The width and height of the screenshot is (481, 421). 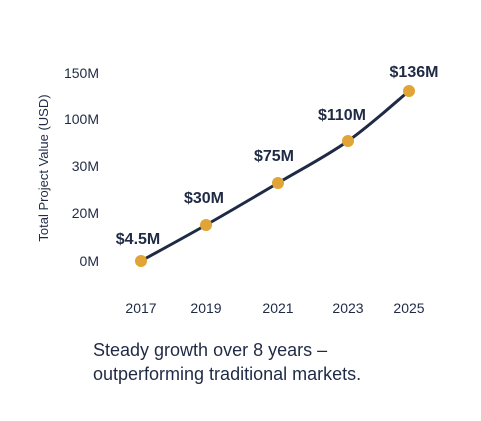 What do you see at coordinates (342, 115) in the screenshot?
I see `data-label: $110M` at bounding box center [342, 115].